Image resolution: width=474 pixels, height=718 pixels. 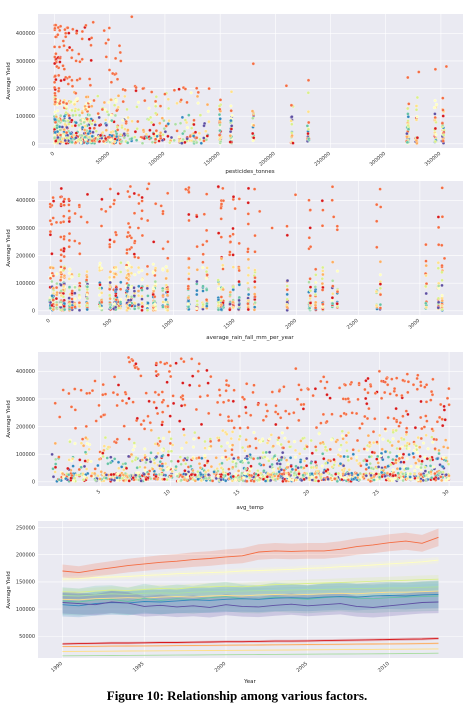 What do you see at coordinates (25, 201) in the screenshot?
I see `y-tick-label: 400000` at bounding box center [25, 201].